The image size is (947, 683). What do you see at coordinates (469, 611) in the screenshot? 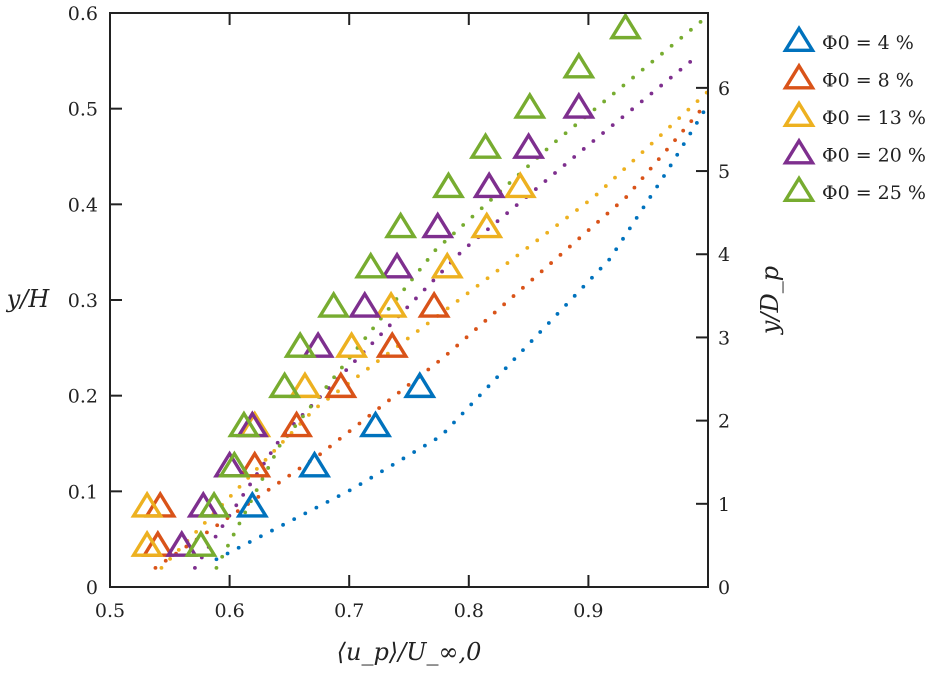
I see `x-tick-label: 0.8` at bounding box center [469, 611].